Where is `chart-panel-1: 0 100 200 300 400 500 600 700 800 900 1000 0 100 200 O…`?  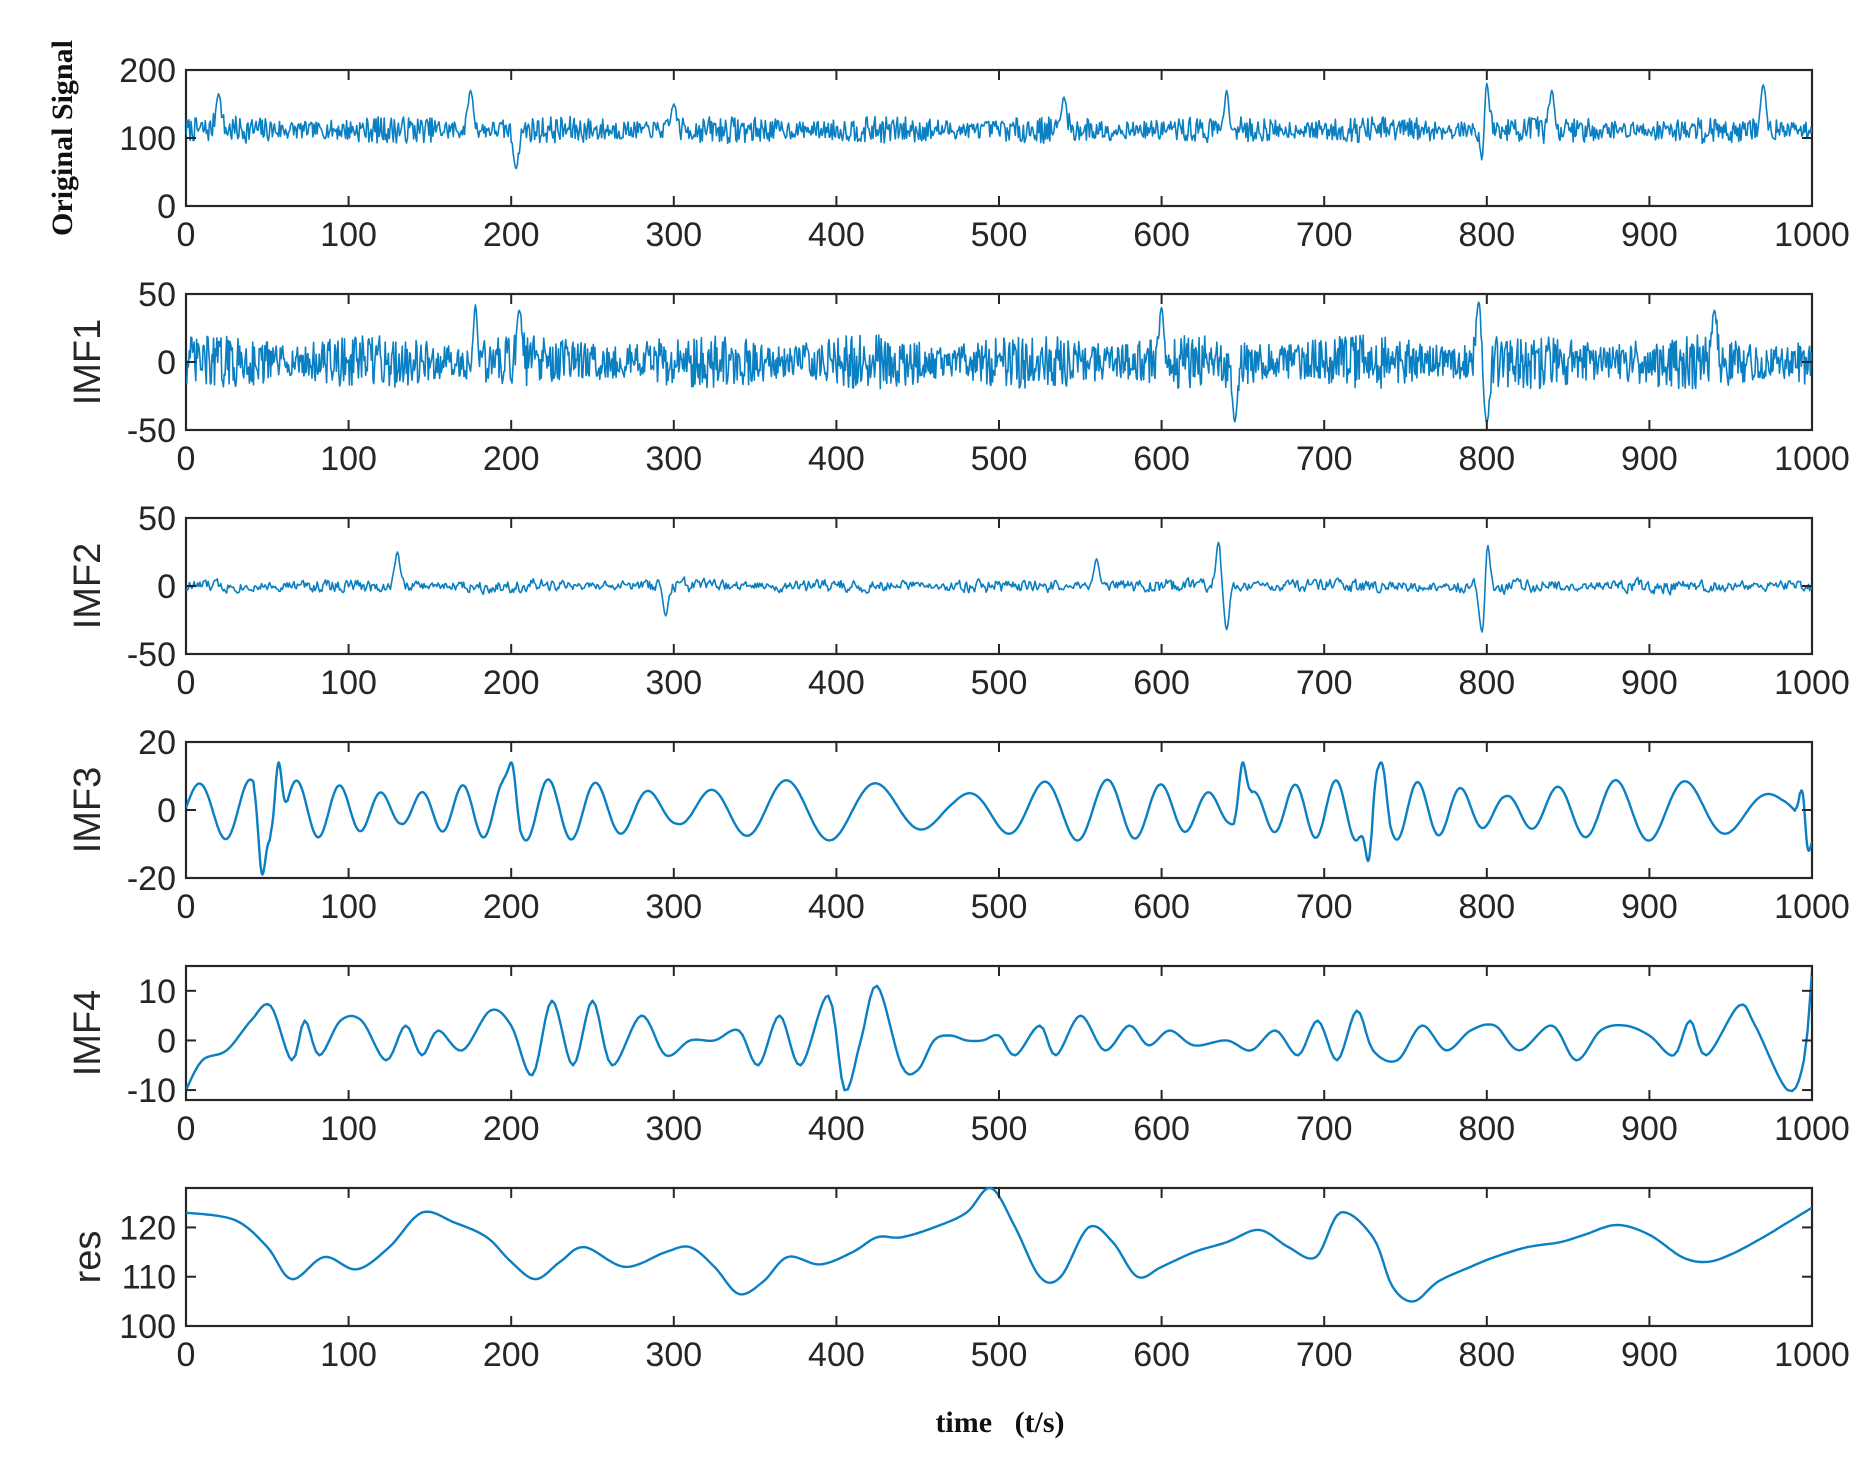
chart-panel-1: 0 100 200 300 400 500 600 700 800 900 1000 0 100 200 O… is located at coordinates (948, 147).